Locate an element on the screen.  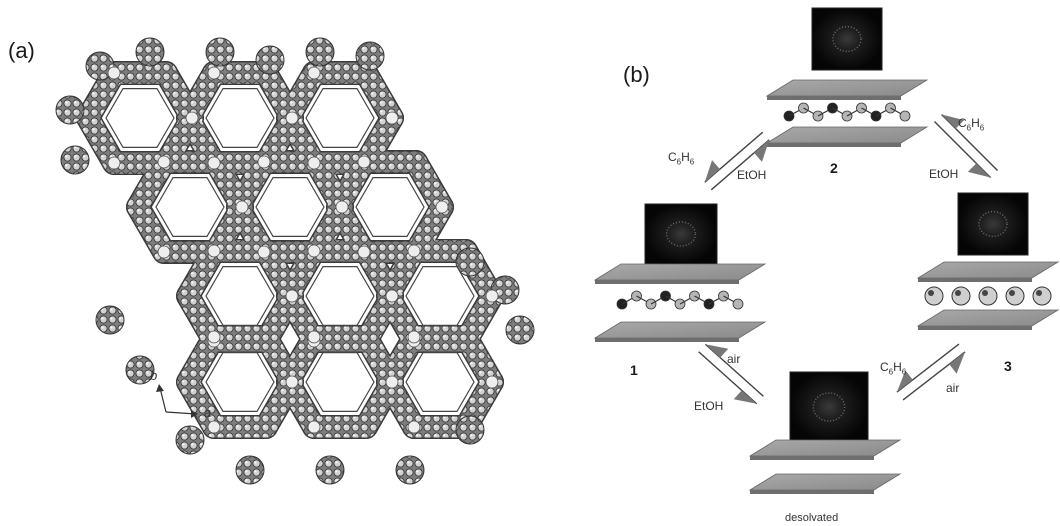
solvent-label-c6h6-2to3: C6H6 is located at coordinates (971, 124).